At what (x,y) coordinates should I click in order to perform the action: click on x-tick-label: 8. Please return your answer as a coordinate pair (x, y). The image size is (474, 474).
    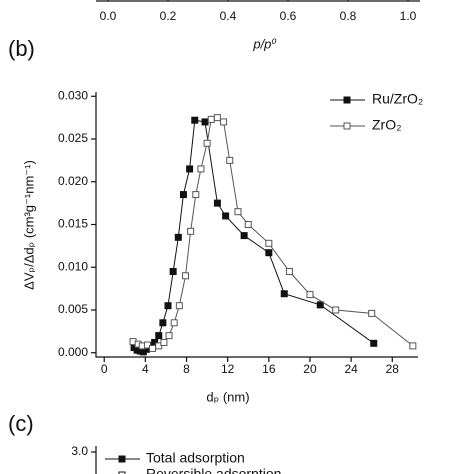
    Looking at the image, I should click on (186, 369).